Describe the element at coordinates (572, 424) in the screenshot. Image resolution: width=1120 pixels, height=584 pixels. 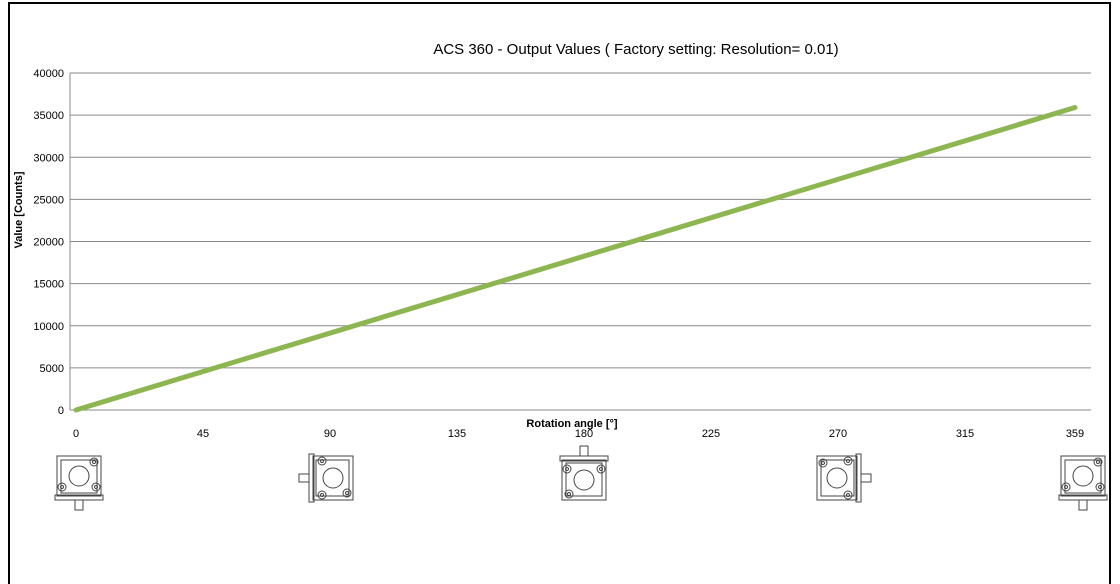
I see `x-axis-label: Rotation angle [°]` at that location.